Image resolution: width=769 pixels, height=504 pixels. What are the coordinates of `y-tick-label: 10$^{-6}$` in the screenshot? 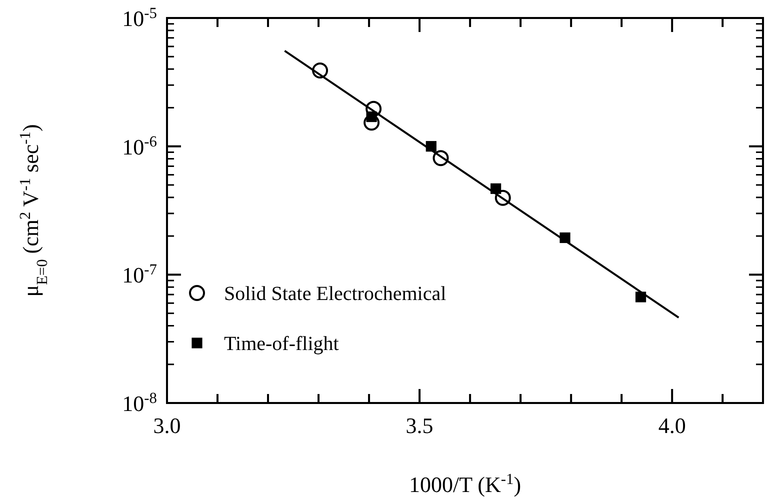 It's located at (140, 146).